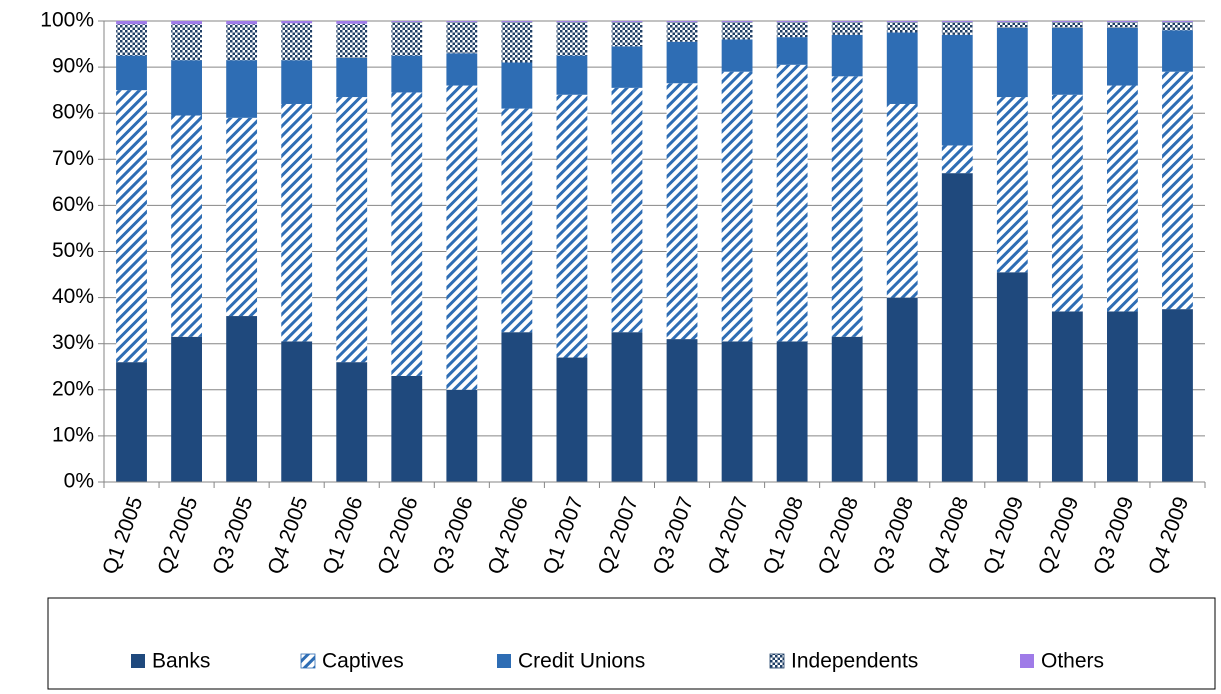  What do you see at coordinates (1168, 536) in the screenshot?
I see `x-tick-label: Q4 2009` at bounding box center [1168, 536].